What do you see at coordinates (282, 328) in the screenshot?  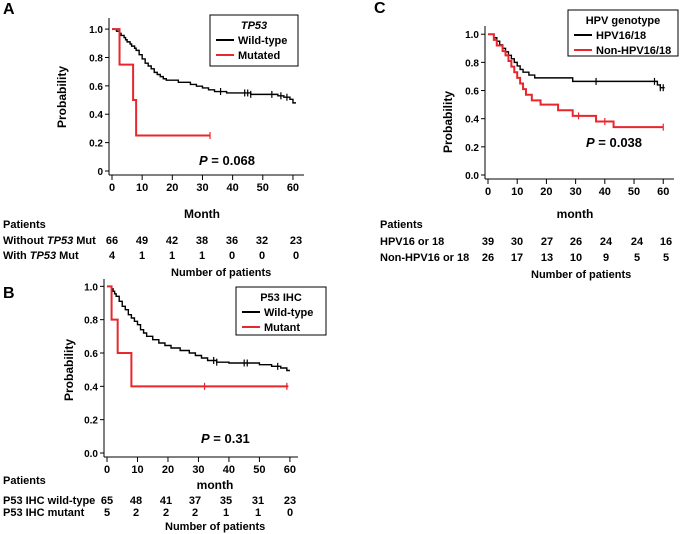 I see `legend-label: Mutant` at bounding box center [282, 328].